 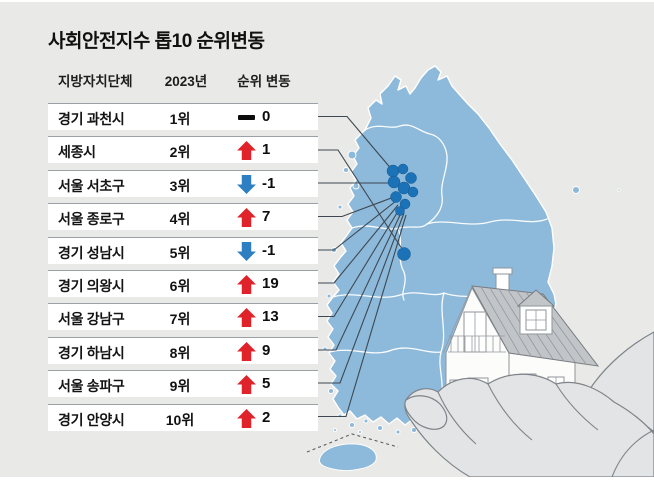 What do you see at coordinates (180, 185) in the screenshot?
I see `rank-value: 3위` at bounding box center [180, 185].